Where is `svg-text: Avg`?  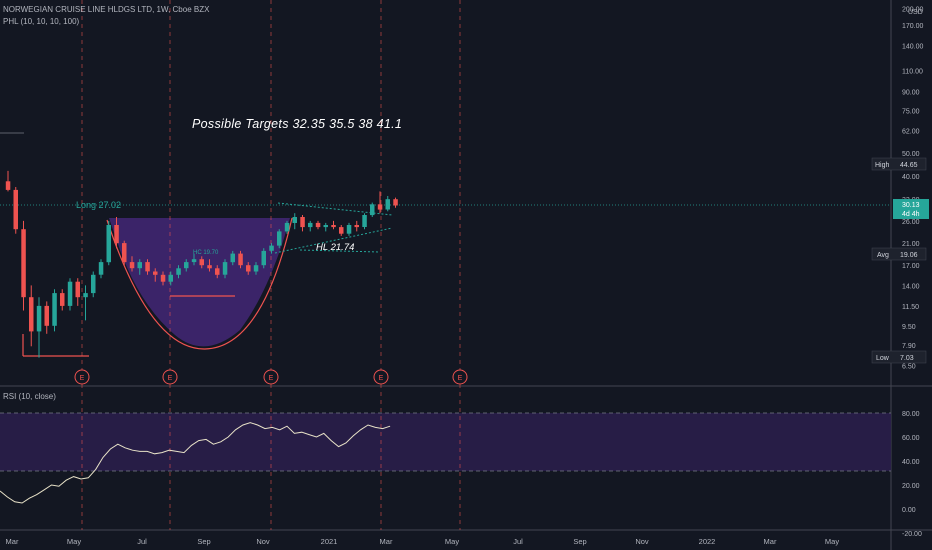 svg-text: Avg is located at coordinates (883, 255).